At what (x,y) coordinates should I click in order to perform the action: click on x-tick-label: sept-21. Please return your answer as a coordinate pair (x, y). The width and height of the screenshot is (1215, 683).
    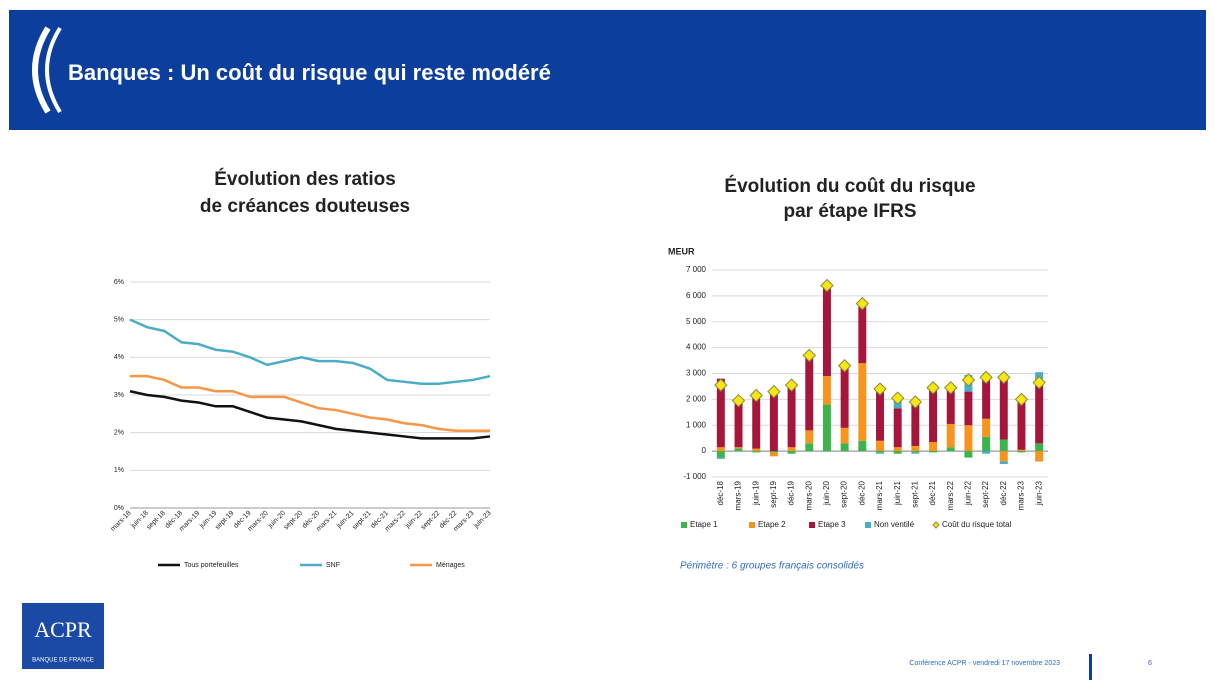
    Looking at the image, I should click on (362, 521).